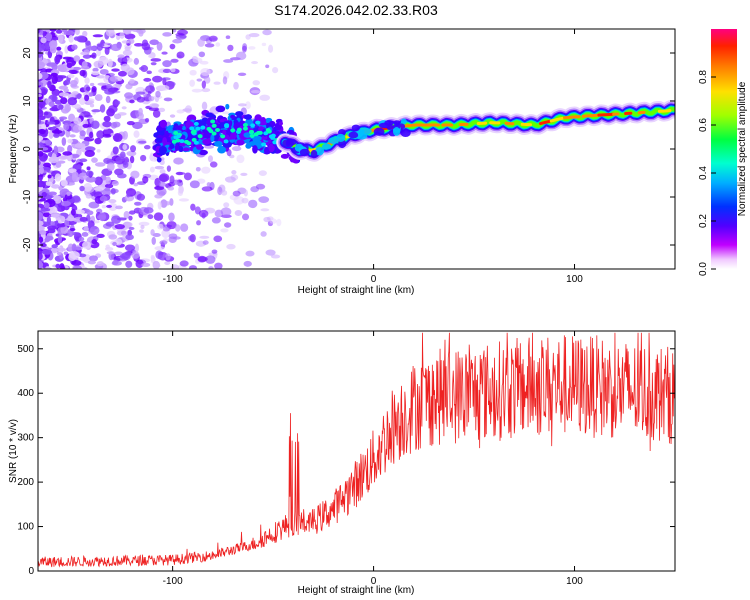  What do you see at coordinates (27, 53) in the screenshot?
I see `y-tick-label: 20` at bounding box center [27, 53].